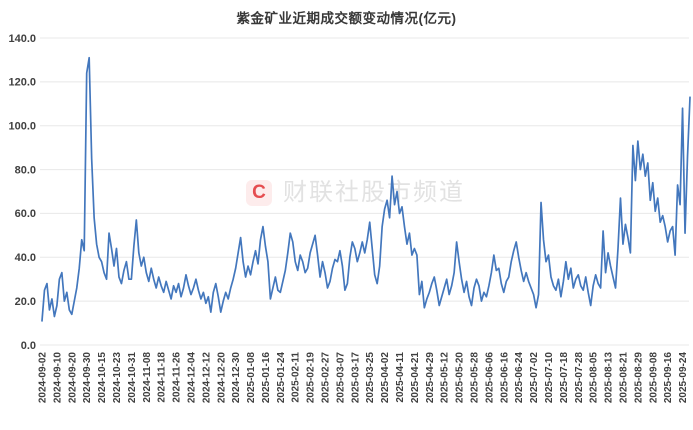  What do you see at coordinates (460, 378) in the screenshot?
I see `x-axis-tick-label: 2025-05-20` at bounding box center [460, 378].